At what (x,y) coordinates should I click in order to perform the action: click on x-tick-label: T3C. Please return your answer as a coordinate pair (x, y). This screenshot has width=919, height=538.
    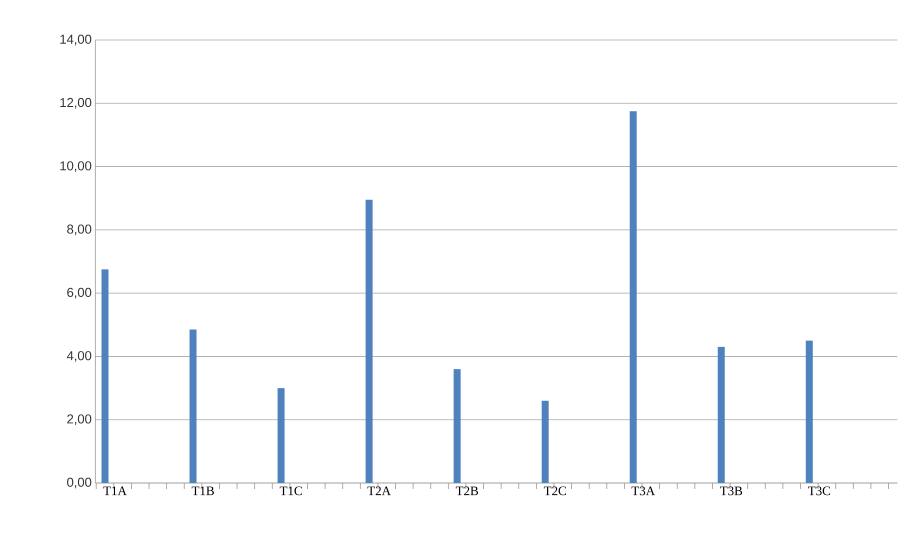
    Looking at the image, I should click on (819, 491).